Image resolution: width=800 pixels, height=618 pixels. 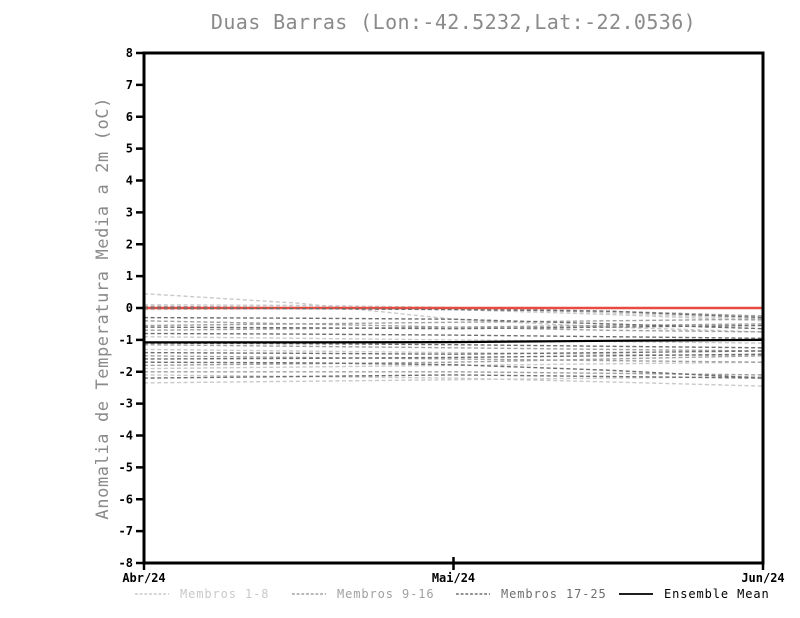 I want to click on legend-solid-line-swatch, so click(x=636, y=594).